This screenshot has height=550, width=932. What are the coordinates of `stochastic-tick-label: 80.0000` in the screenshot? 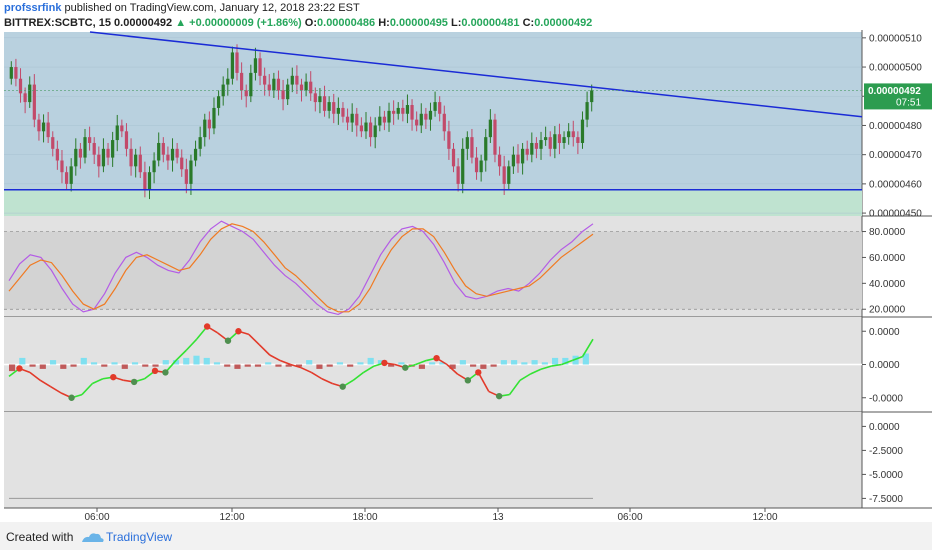 It's located at (887, 232).